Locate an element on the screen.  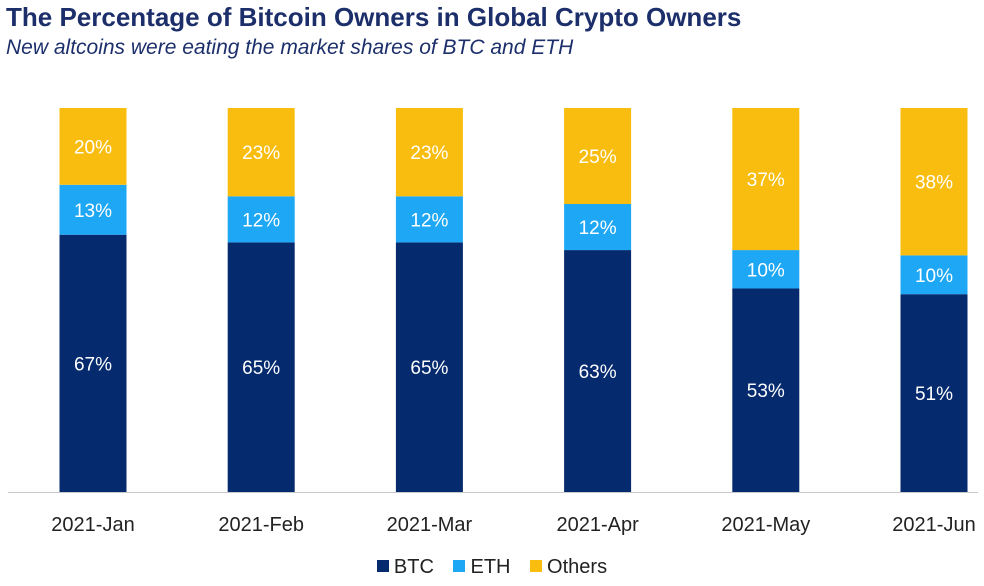
legend-item-btc: BTC is located at coordinates (405, 567).